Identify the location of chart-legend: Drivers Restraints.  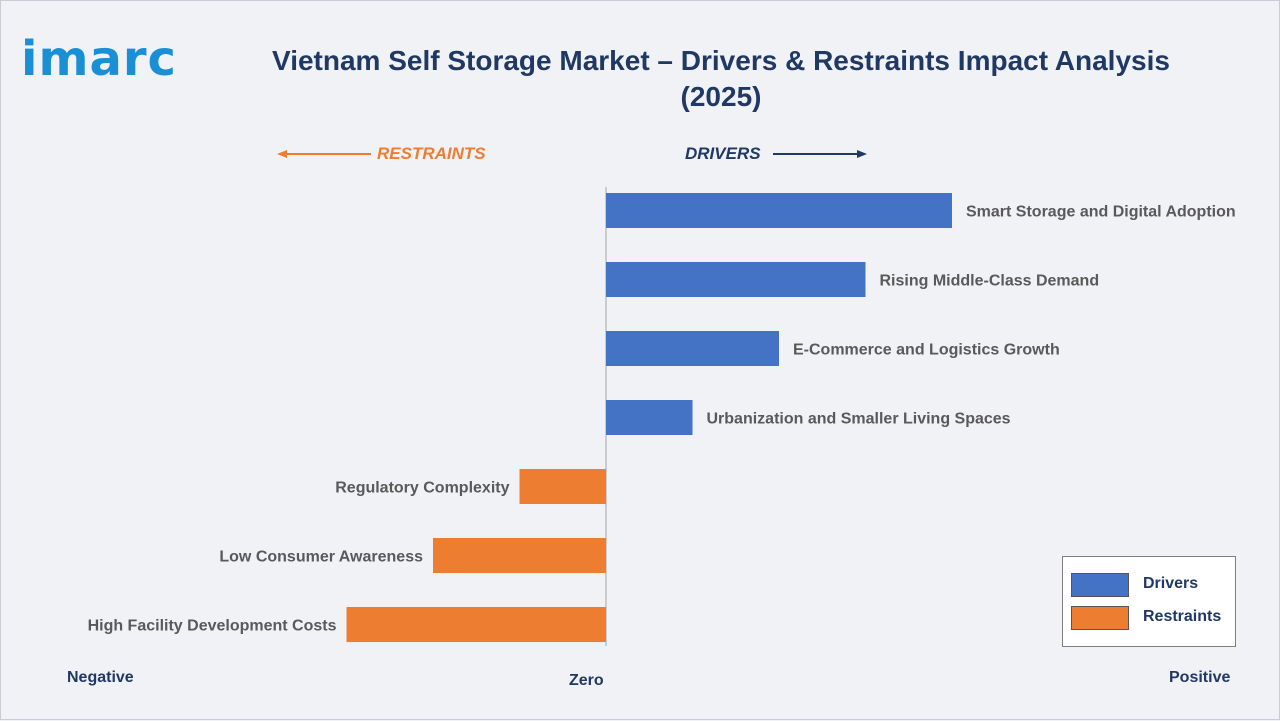
(1149, 601).